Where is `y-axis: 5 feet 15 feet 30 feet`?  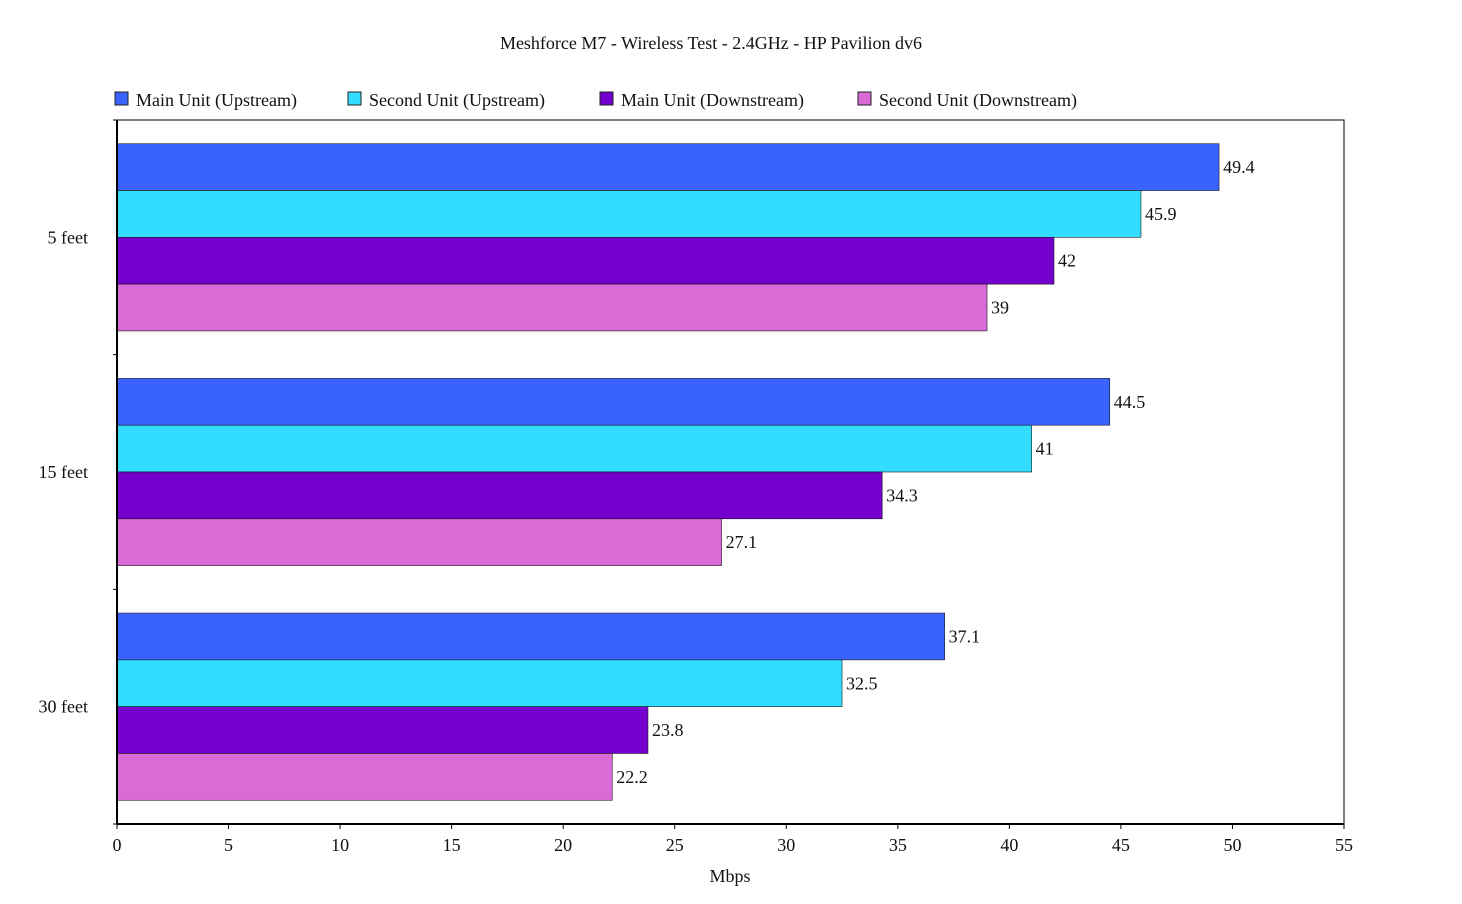
y-axis: 5 feet 15 feet 30 feet is located at coordinates (78, 472).